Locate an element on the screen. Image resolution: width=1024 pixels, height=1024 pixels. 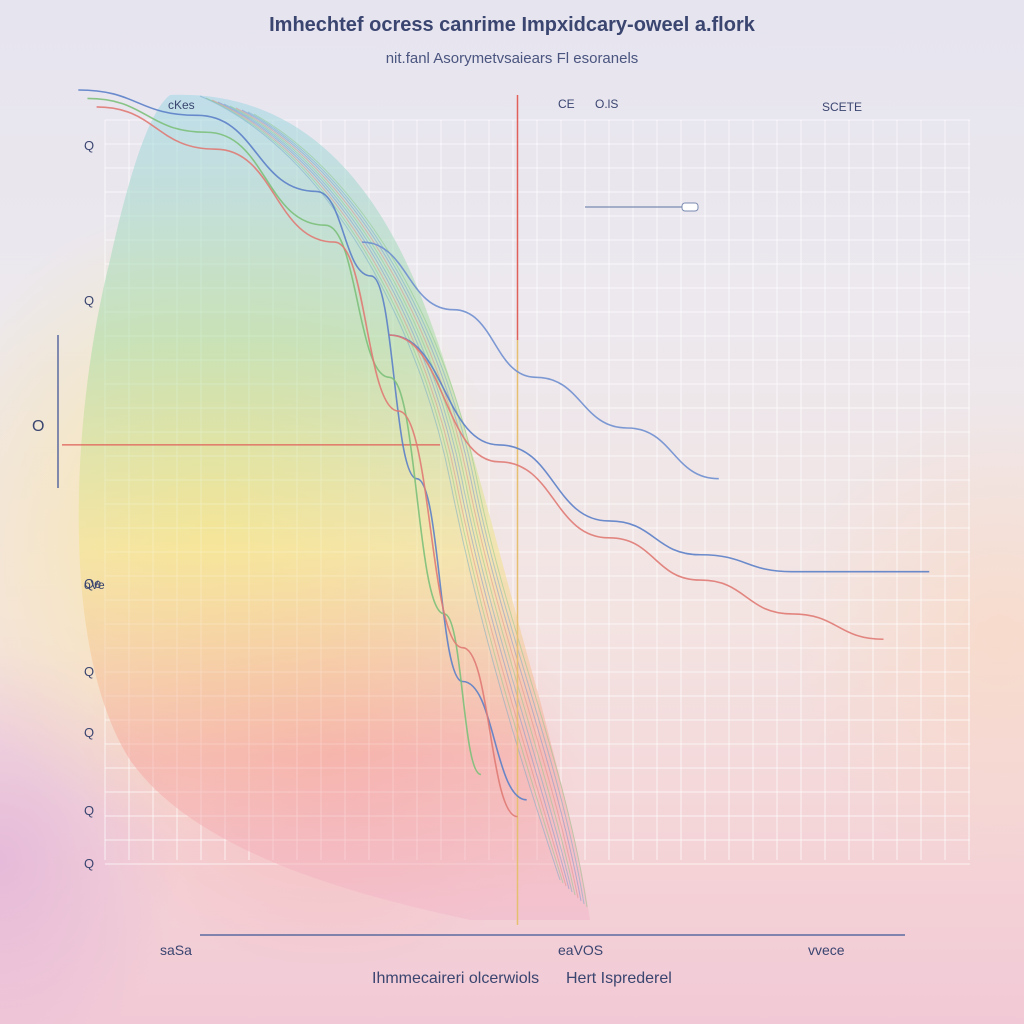
corner-label-top-left: cKes is located at coordinates (181, 105).